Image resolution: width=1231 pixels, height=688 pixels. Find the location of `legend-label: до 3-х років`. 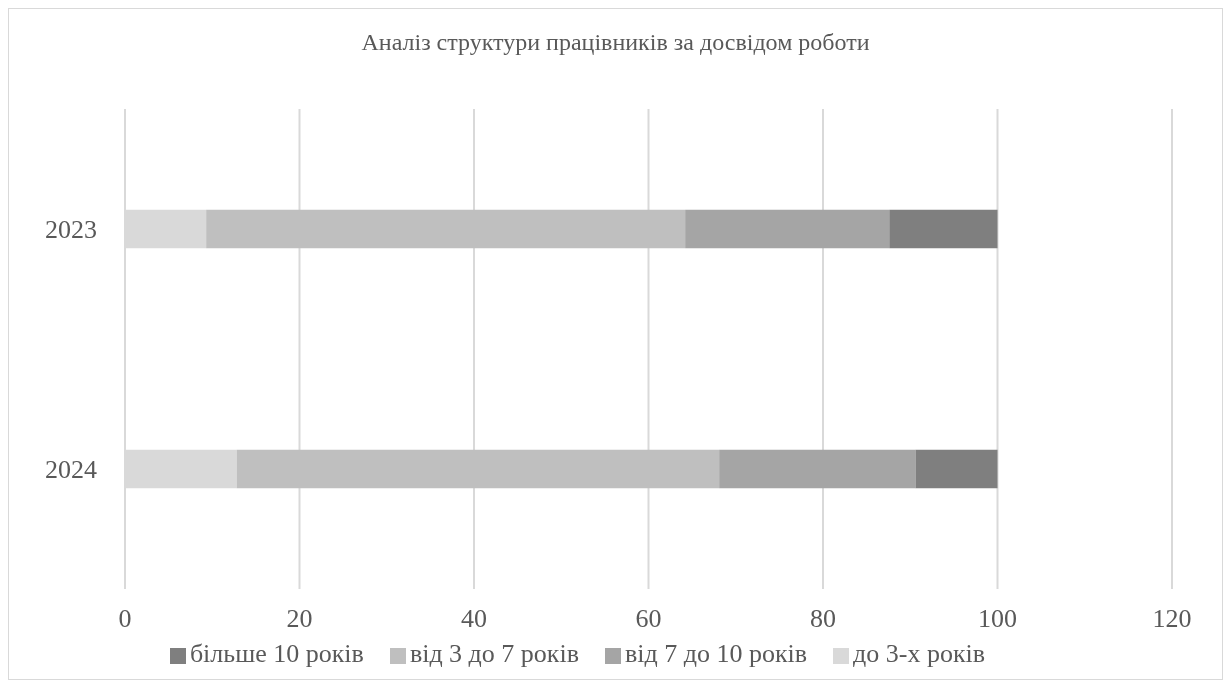

legend-label: до 3-х років is located at coordinates (919, 653).